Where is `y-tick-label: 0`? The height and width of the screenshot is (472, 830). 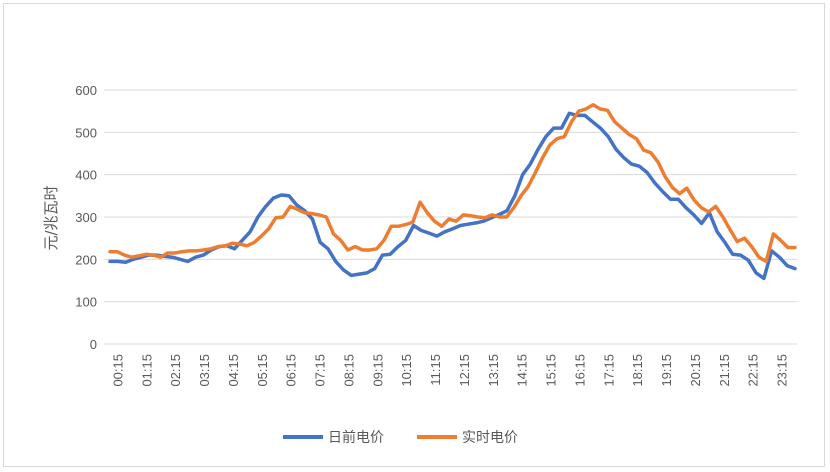
y-tick-label: 0 is located at coordinates (93, 344).